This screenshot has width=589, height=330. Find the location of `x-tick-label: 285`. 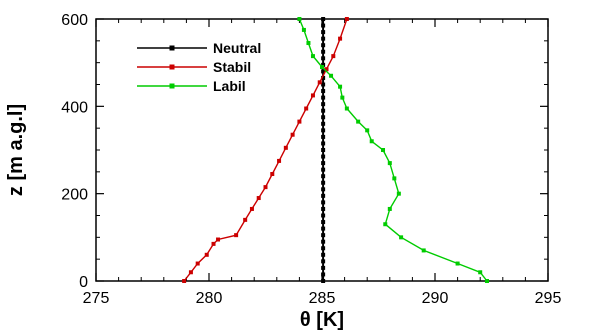

x-tick-label: 285 is located at coordinates (322, 298).